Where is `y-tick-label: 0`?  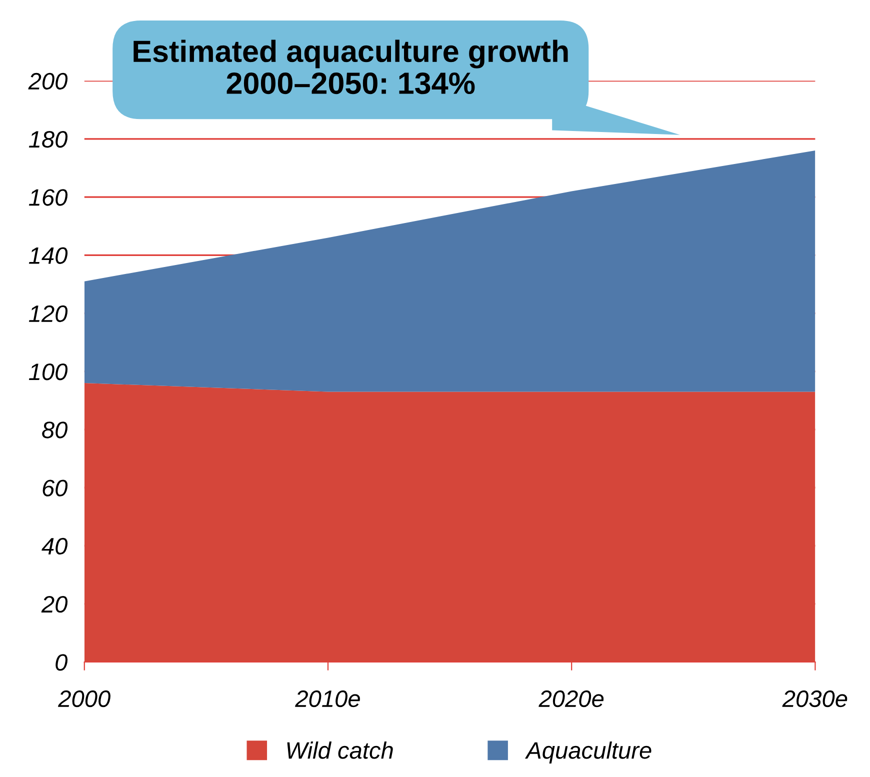 y-tick-label: 0 is located at coordinates (62, 662).